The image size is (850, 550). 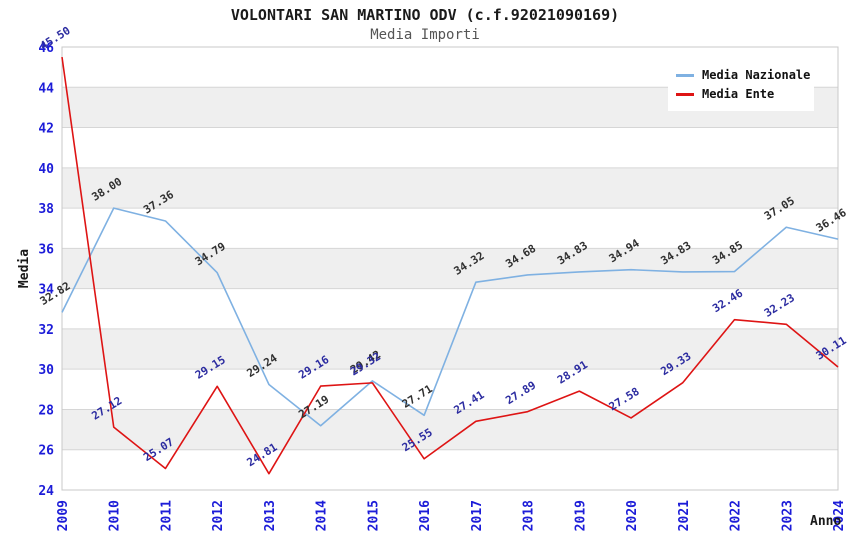 I want to click on y-tick-label: 38, so click(x=46, y=209).